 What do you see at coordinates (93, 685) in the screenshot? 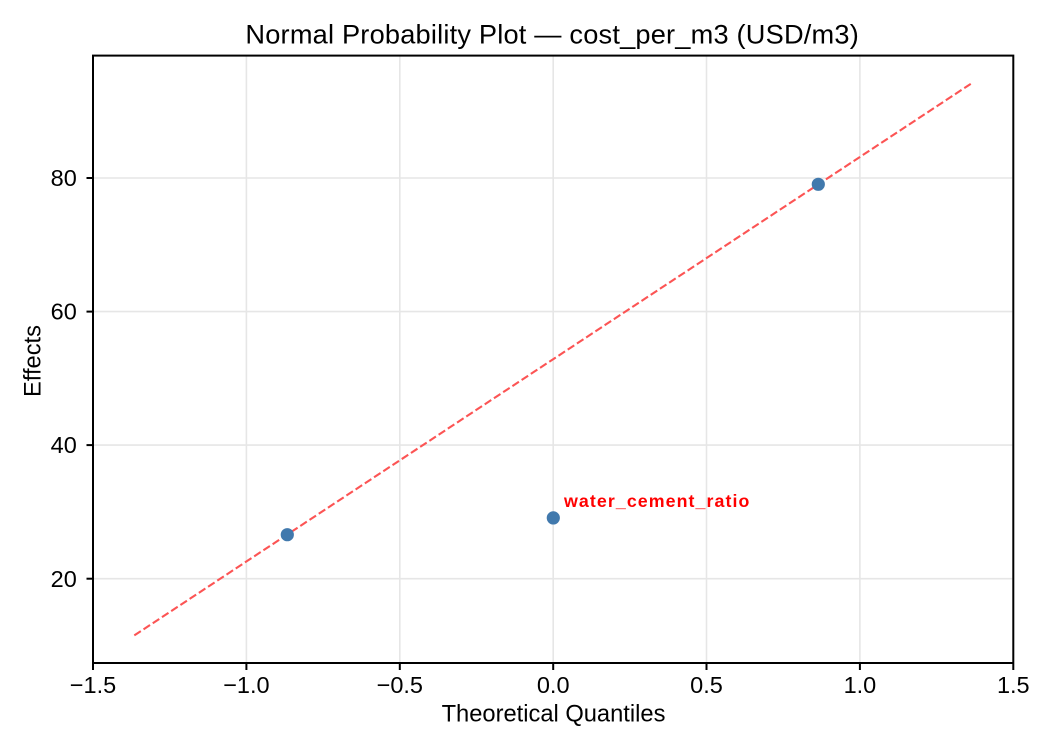
I see `svg-text: −1.5` at bounding box center [93, 685].